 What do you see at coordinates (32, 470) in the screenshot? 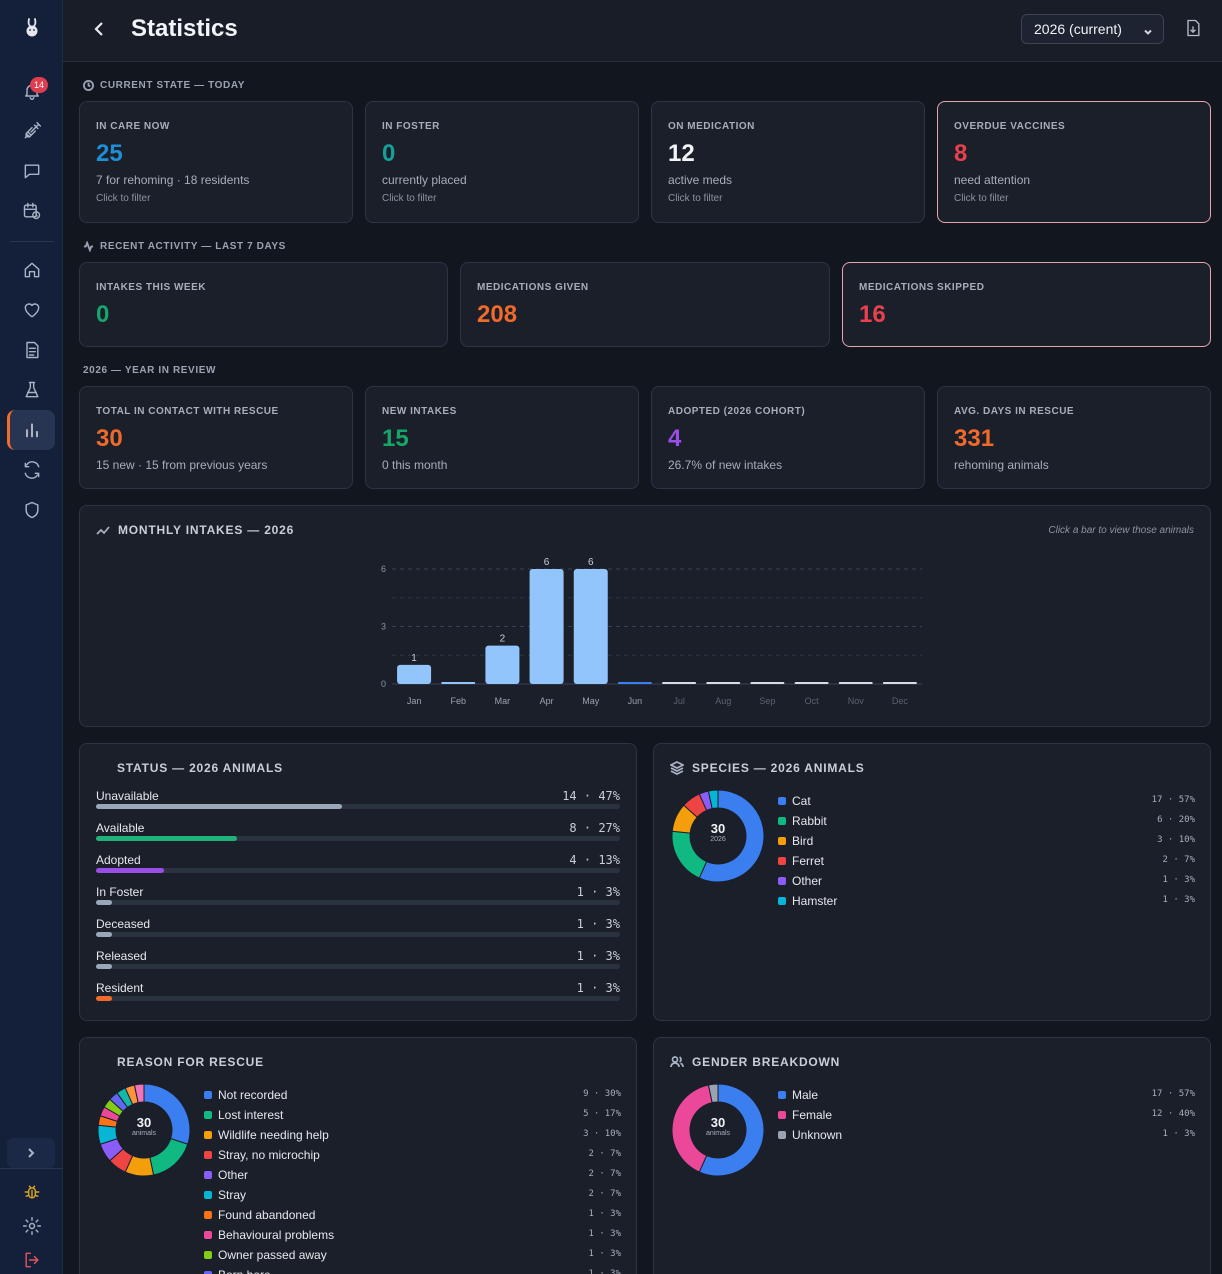
I see `refresh-icon` at bounding box center [32, 470].